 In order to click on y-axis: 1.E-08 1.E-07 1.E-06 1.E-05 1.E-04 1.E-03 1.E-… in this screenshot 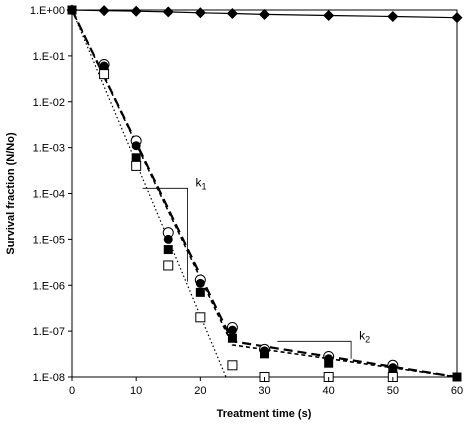, I will do `click(51, 194)`.